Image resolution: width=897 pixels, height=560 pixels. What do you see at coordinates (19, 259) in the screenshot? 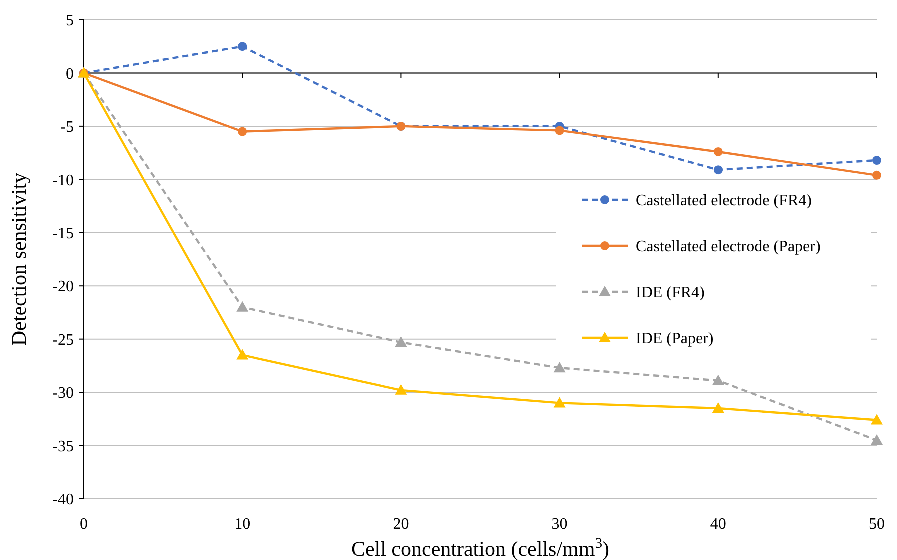
I see `y-axis-title: Detection sensitivity` at bounding box center [19, 259].